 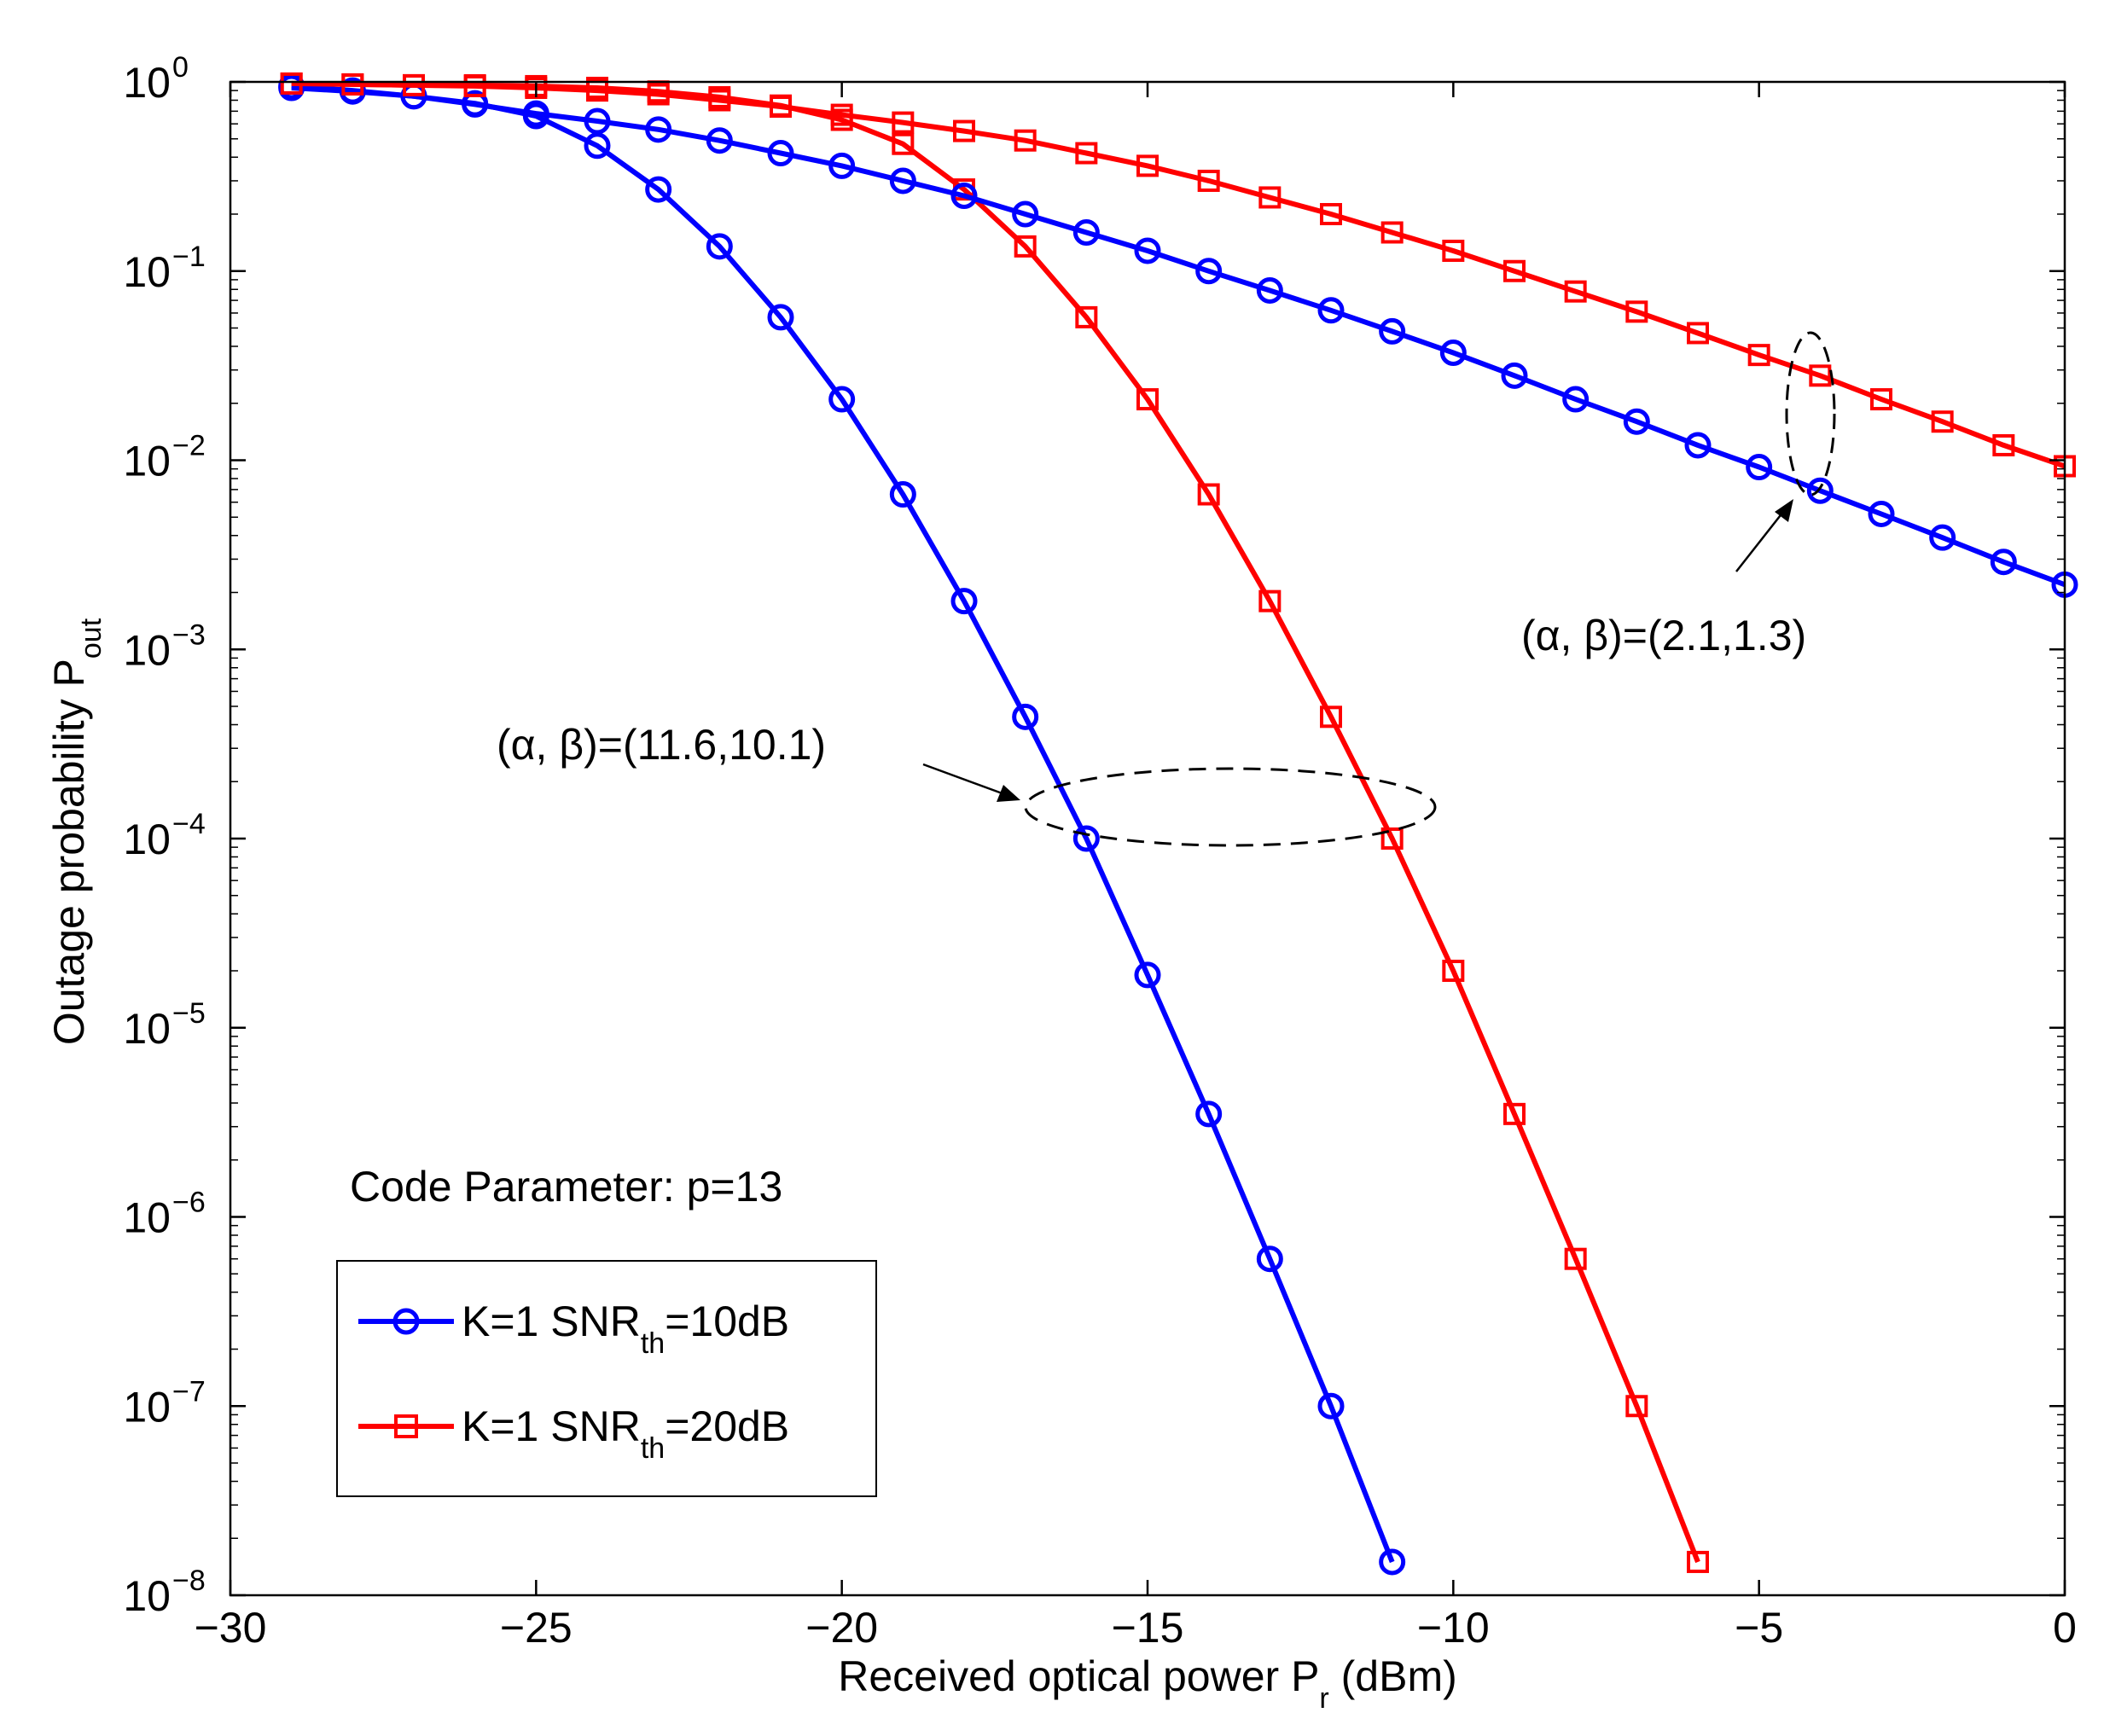 I want to click on legend: K=1 SNRth=10dB K=1 SNRth=20dB, so click(x=606, y=1378).